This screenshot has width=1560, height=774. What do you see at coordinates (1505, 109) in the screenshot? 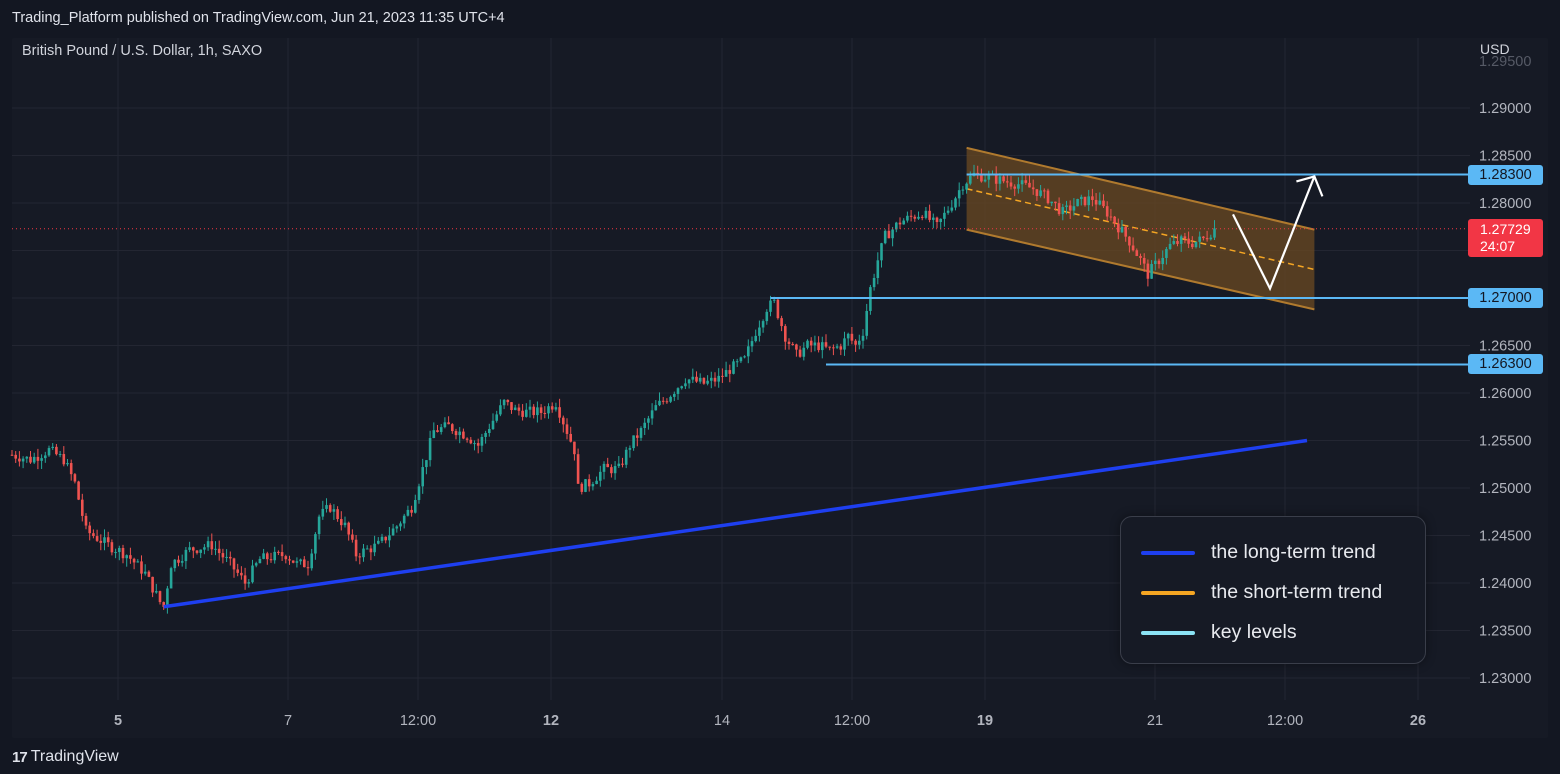
I see `y-tick-label: 1.29000` at bounding box center [1505, 109].